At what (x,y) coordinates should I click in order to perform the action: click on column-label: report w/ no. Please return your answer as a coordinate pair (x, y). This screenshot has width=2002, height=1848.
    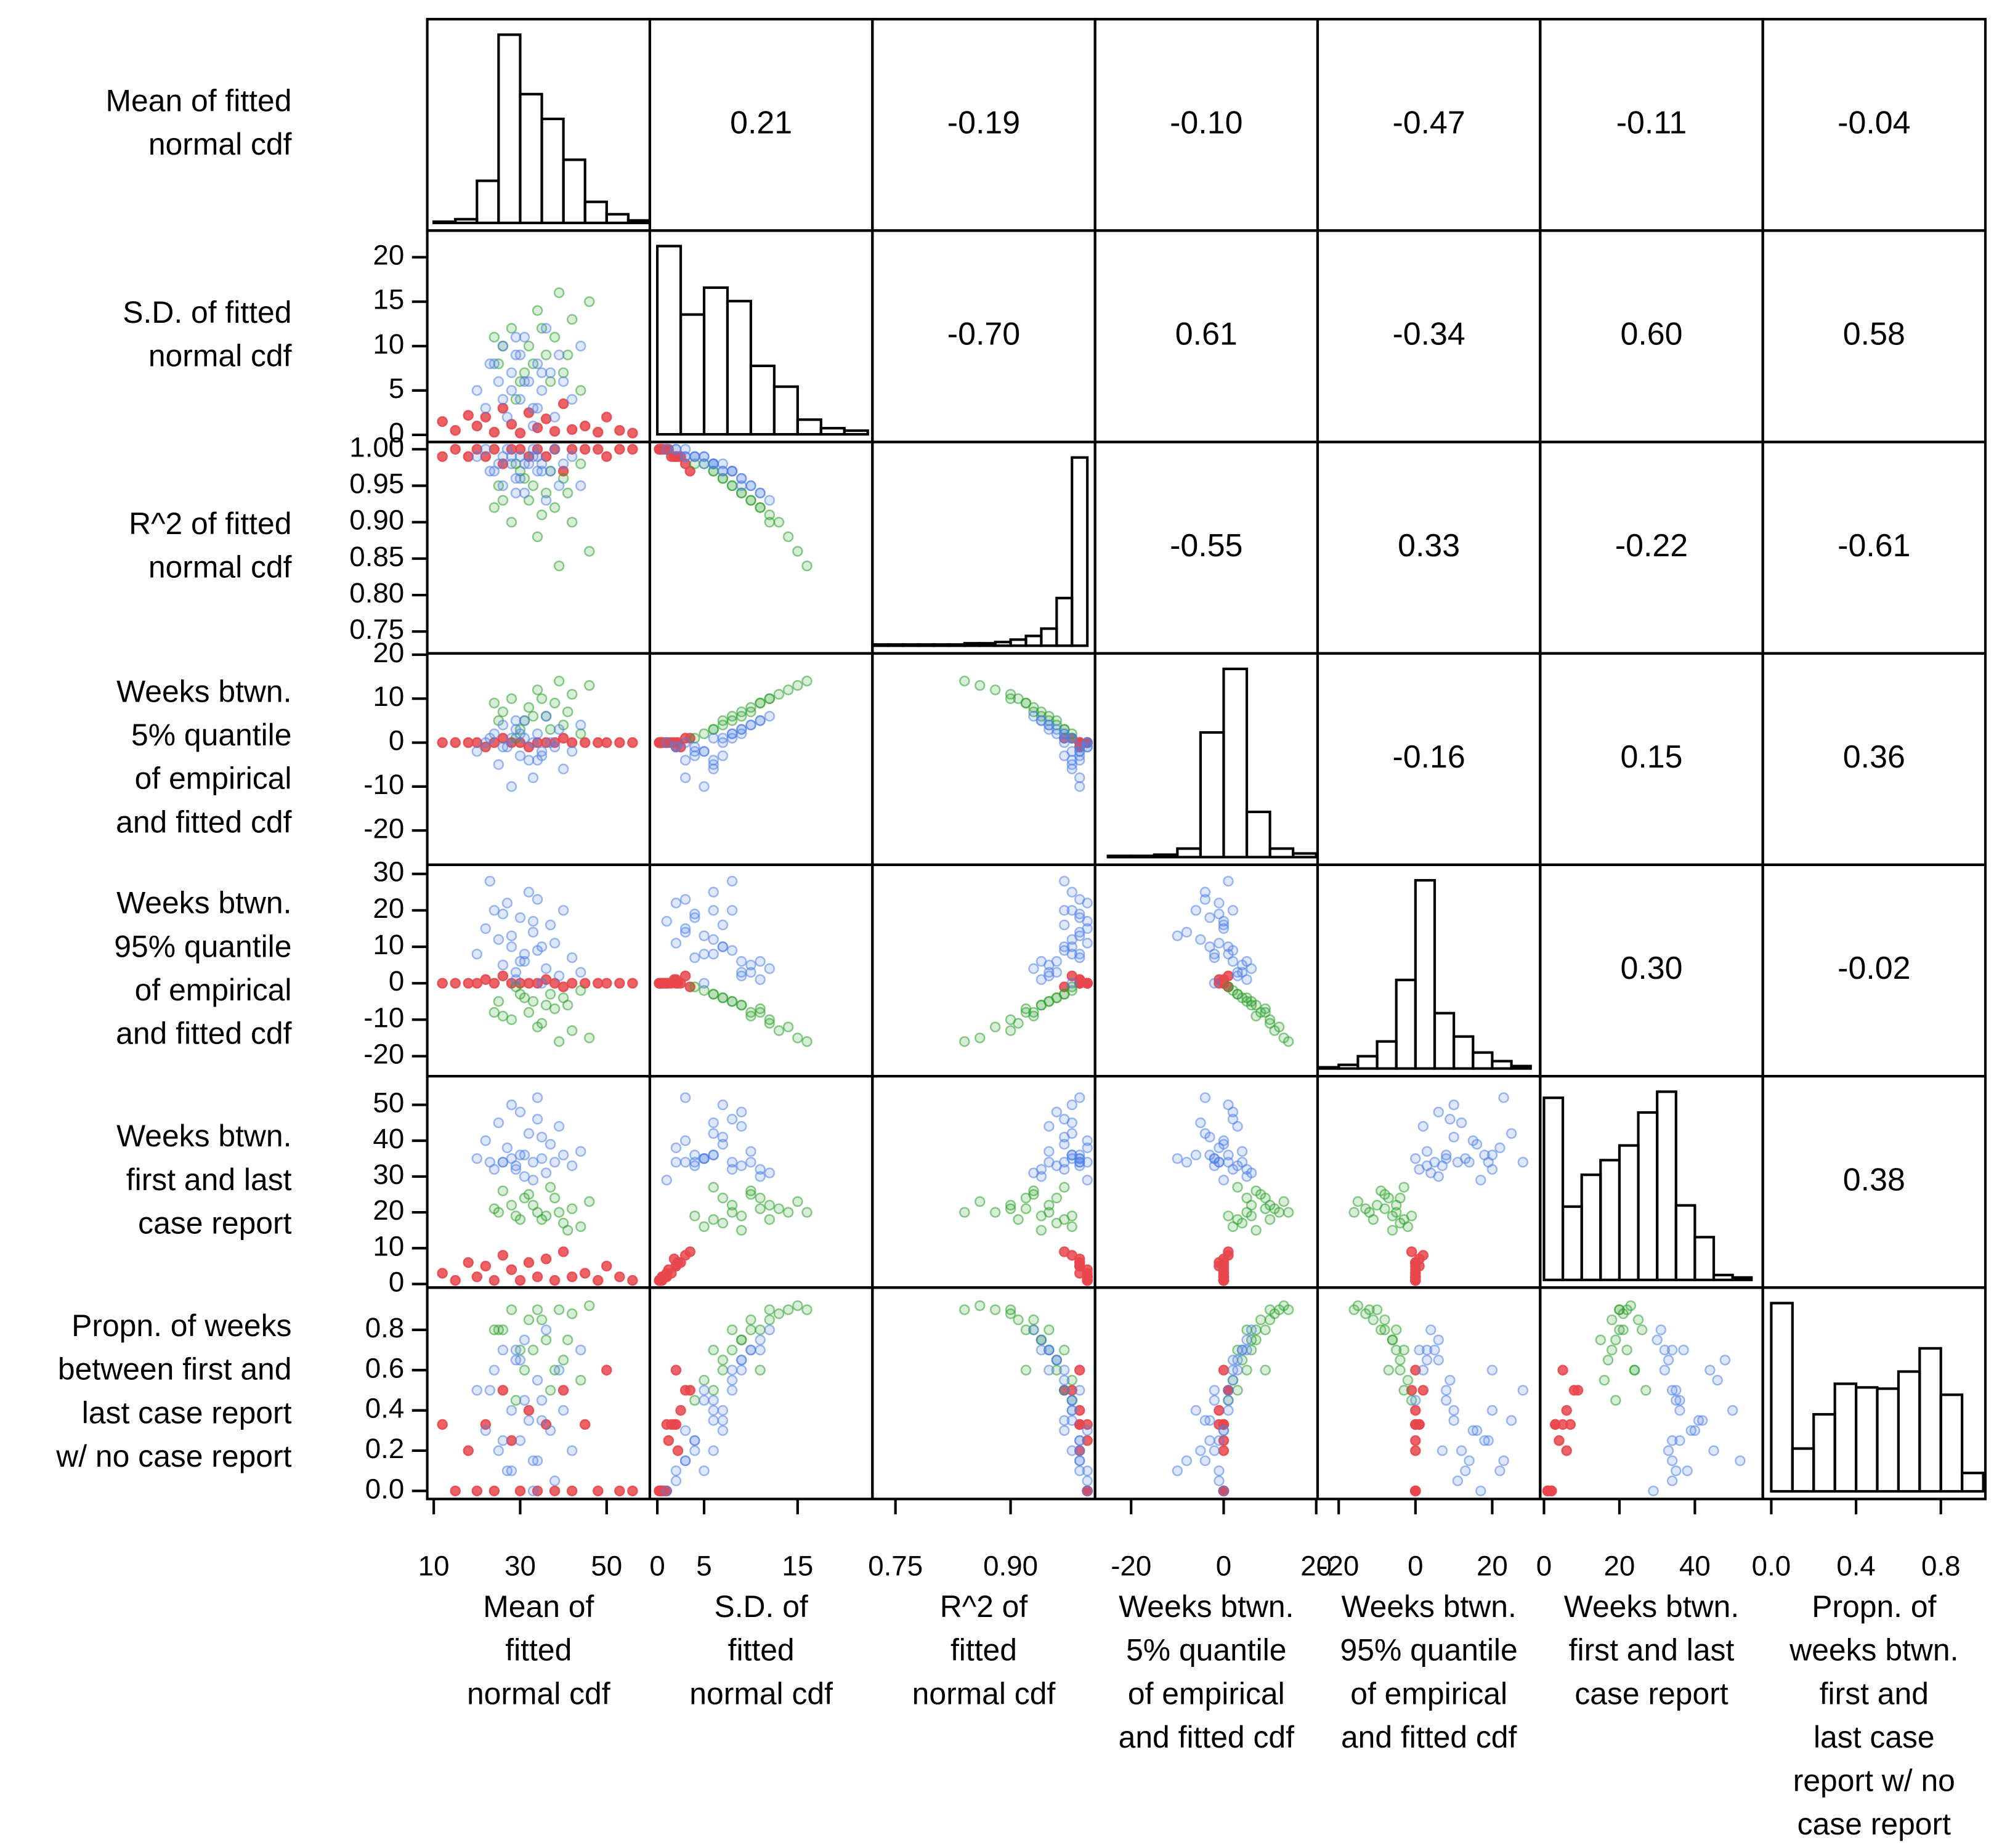
    Looking at the image, I should click on (1874, 1780).